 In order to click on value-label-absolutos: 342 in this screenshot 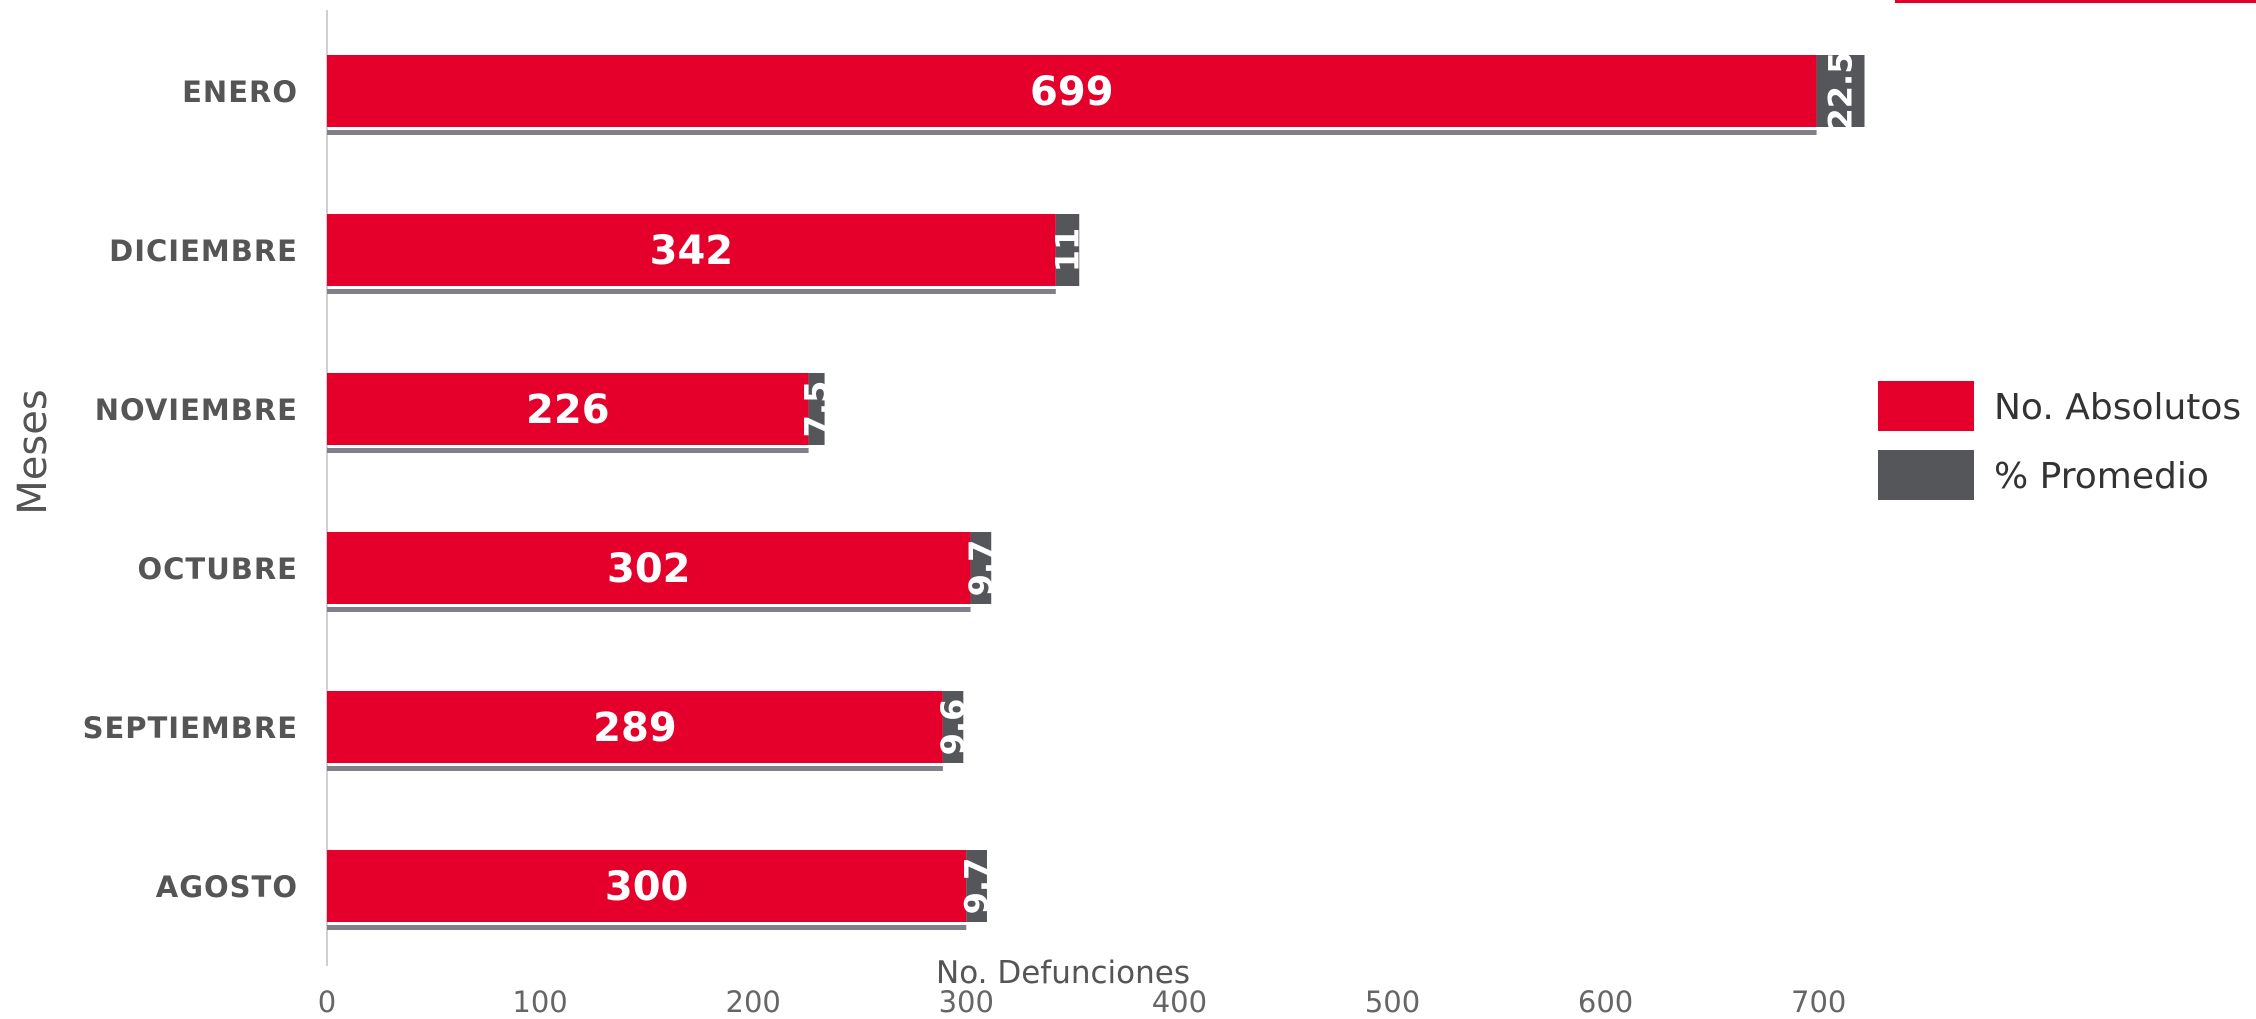, I will do `click(692, 251)`.